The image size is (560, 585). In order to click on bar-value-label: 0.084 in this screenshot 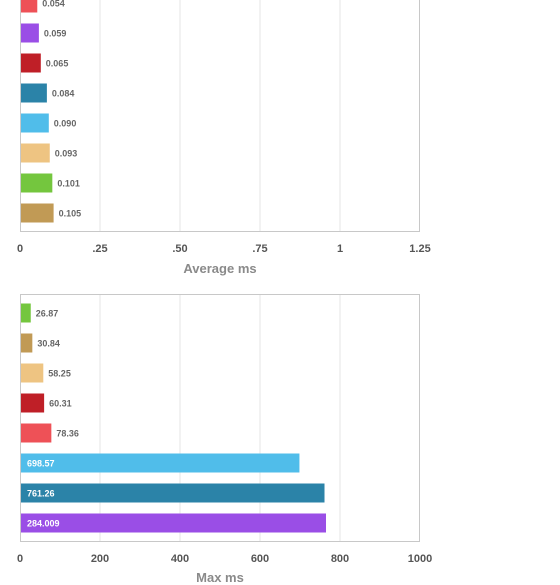, I will do `click(63, 94)`.